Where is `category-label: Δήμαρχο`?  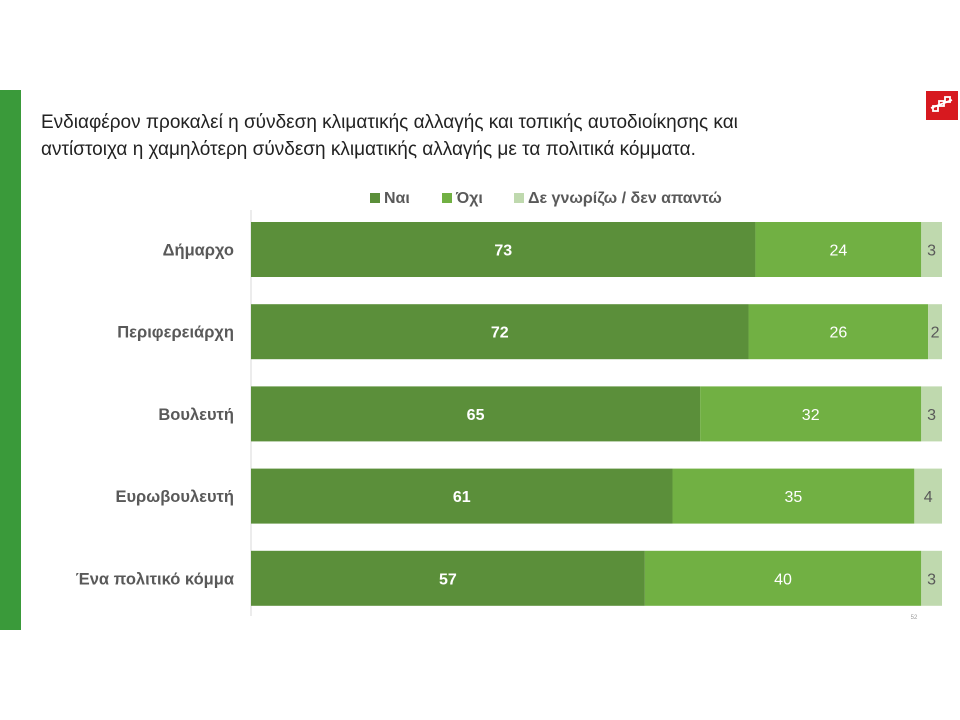
category-label: Δήμαρχο is located at coordinates (198, 251).